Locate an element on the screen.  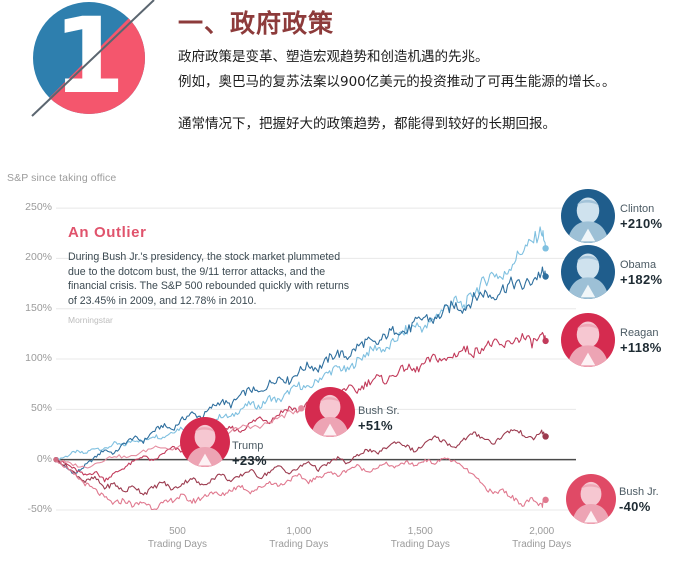
legend-avatar-reagan is located at coordinates (588, 340).